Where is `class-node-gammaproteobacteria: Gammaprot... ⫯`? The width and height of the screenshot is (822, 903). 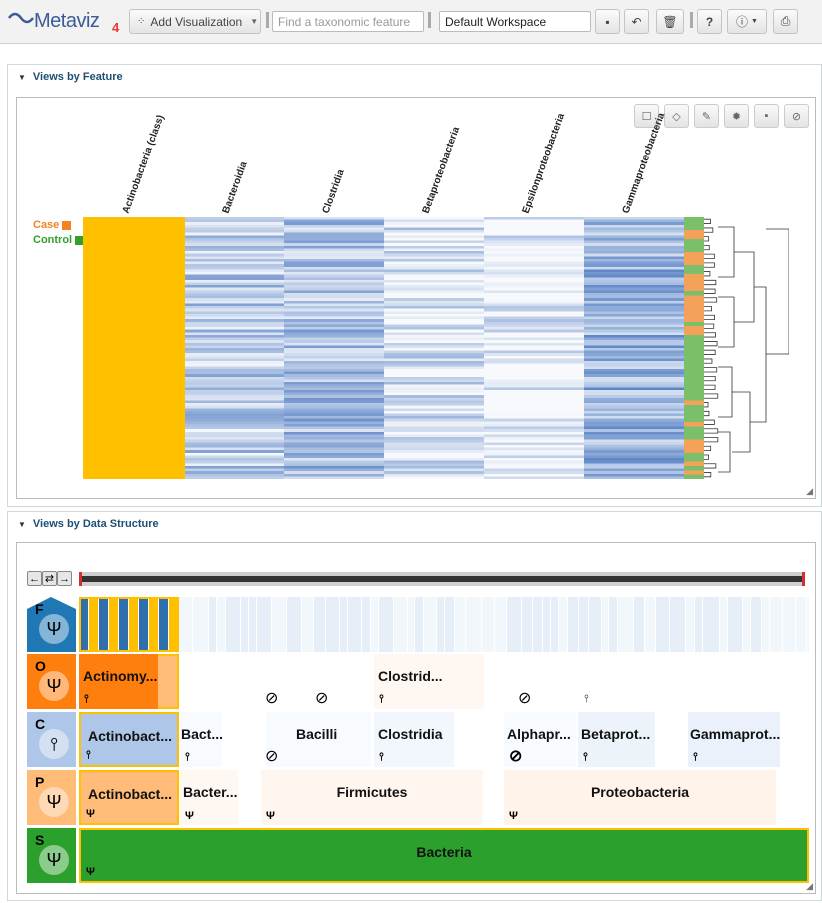 class-node-gammaproteobacteria: Gammaprot... ⫯ is located at coordinates (734, 739).